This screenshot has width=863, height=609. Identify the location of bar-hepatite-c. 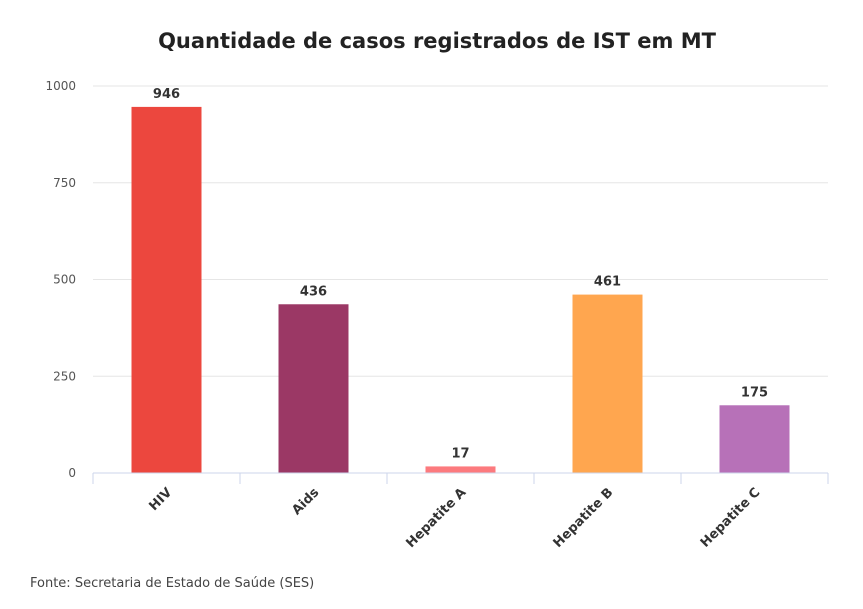
(754, 439).